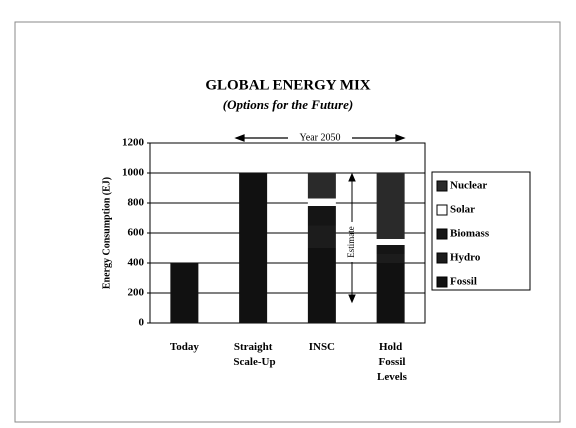 This screenshot has height=428, width=576. I want to click on y-tick-label: 600, so click(136, 233).